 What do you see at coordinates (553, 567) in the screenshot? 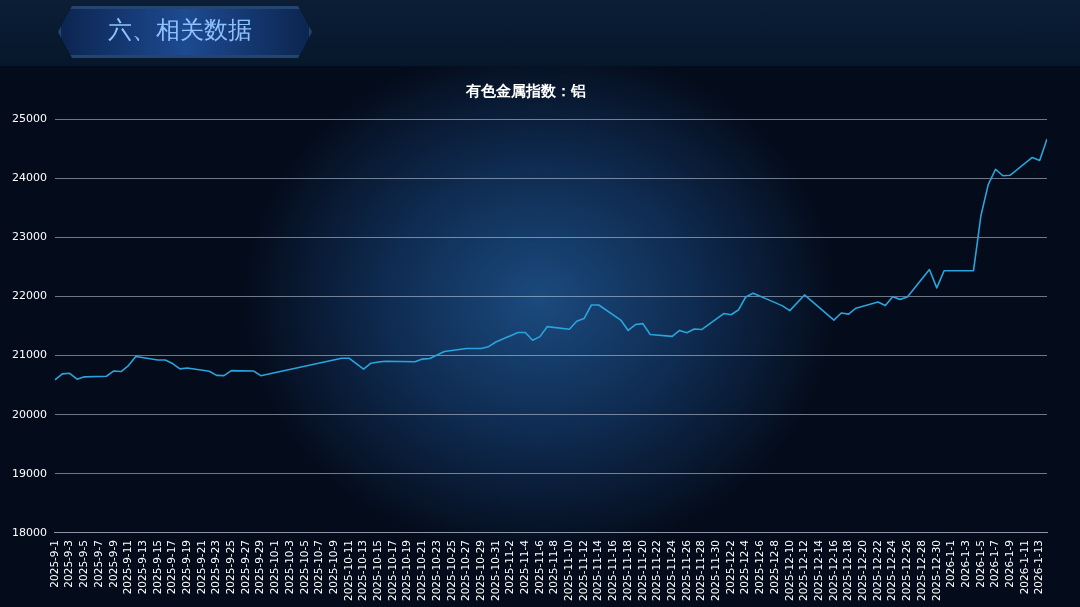
I see `x-tick-label: 2025-11-8` at bounding box center [553, 567].